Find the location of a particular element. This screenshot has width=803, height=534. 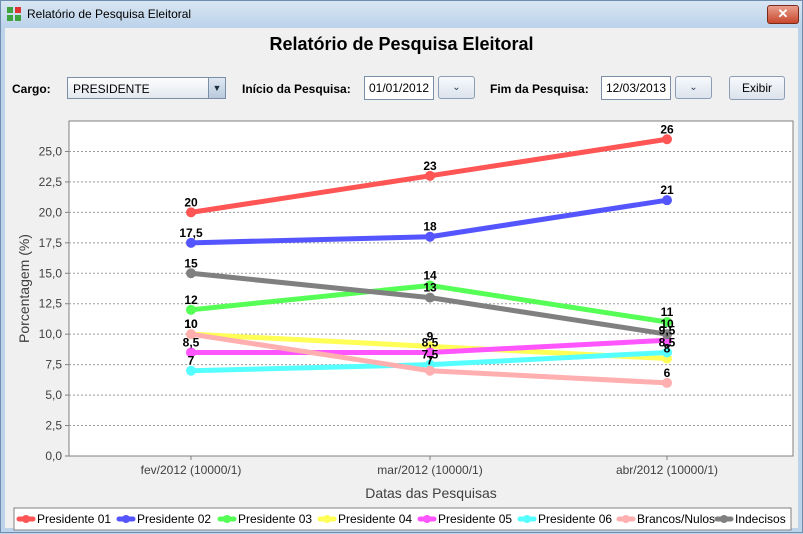

x-axis-label: Datas das Pesquisas is located at coordinates (431, 493).